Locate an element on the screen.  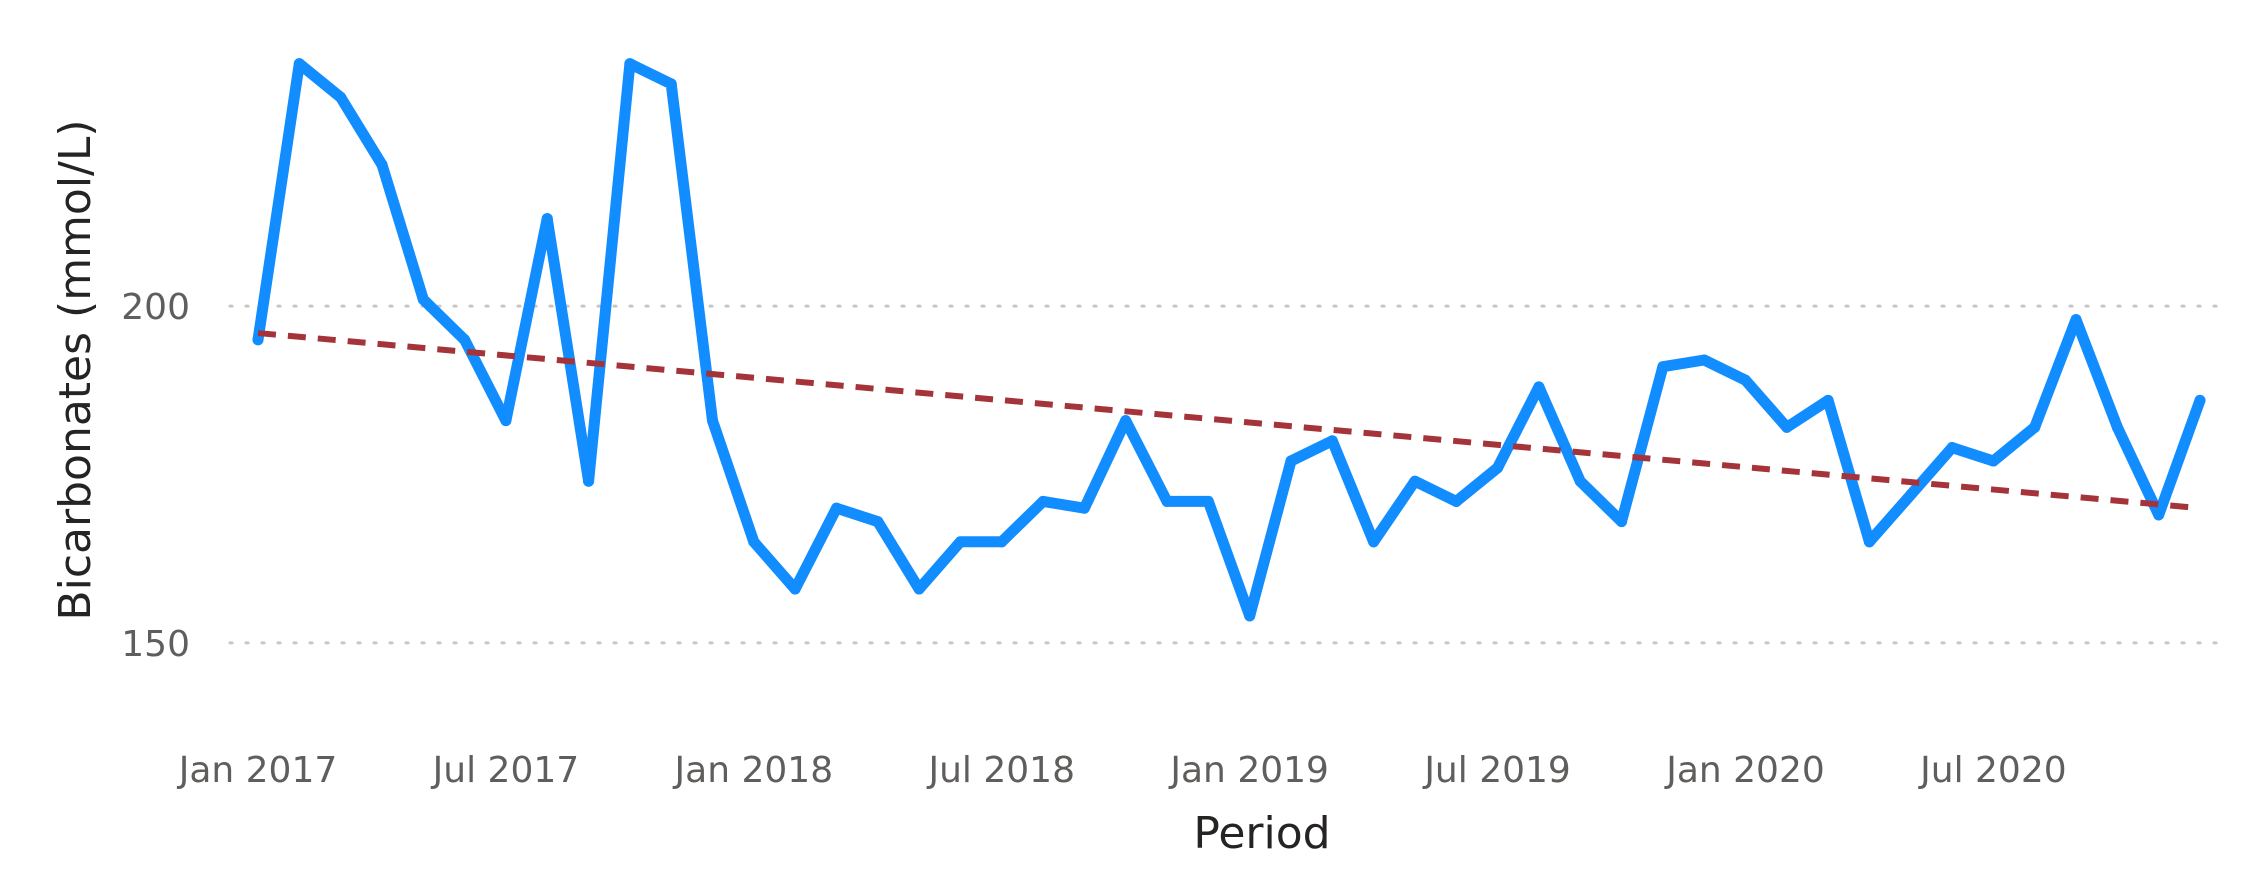
x-tick-label: Jan 2018 is located at coordinates (753, 770).